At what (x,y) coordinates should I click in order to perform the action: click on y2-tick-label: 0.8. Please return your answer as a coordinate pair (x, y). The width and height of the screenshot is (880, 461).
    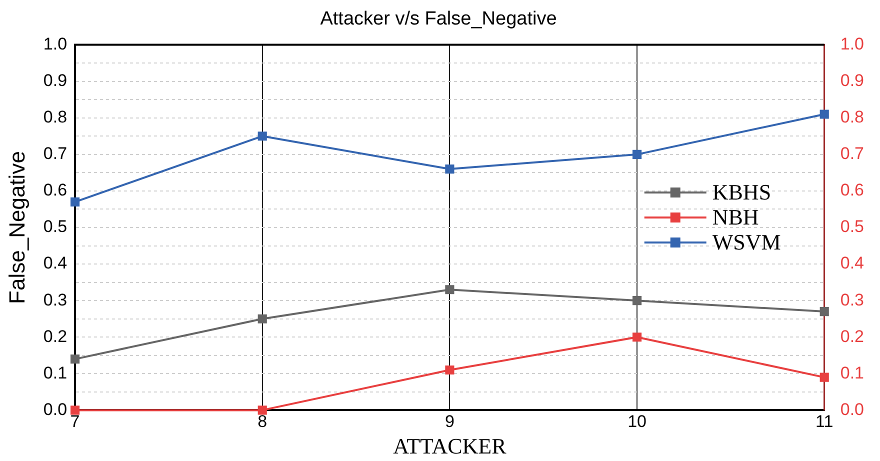
    Looking at the image, I should click on (852, 117).